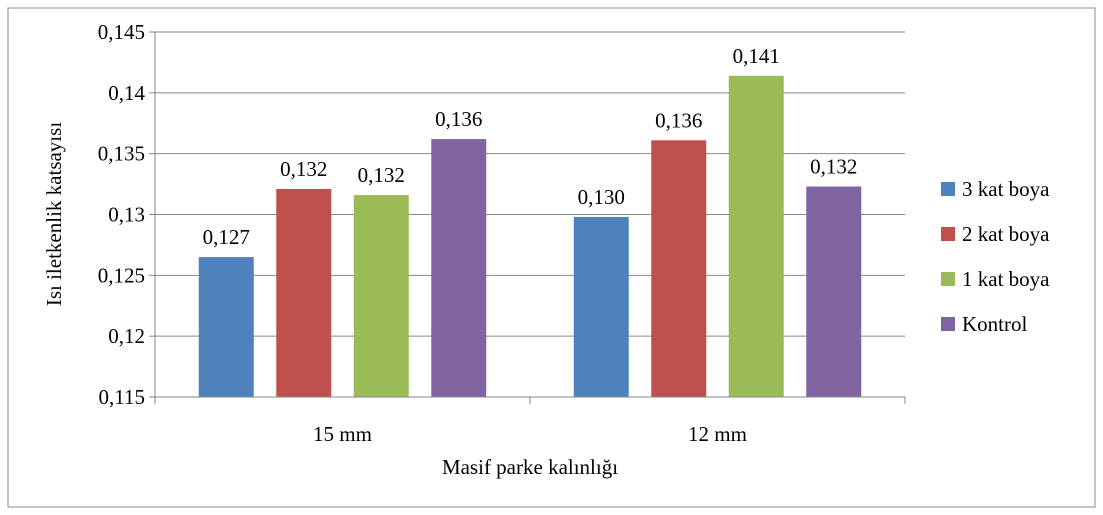  Describe the element at coordinates (54, 214) in the screenshot. I see `y-axis-title: Isı iletkenlik katsayısı` at that location.